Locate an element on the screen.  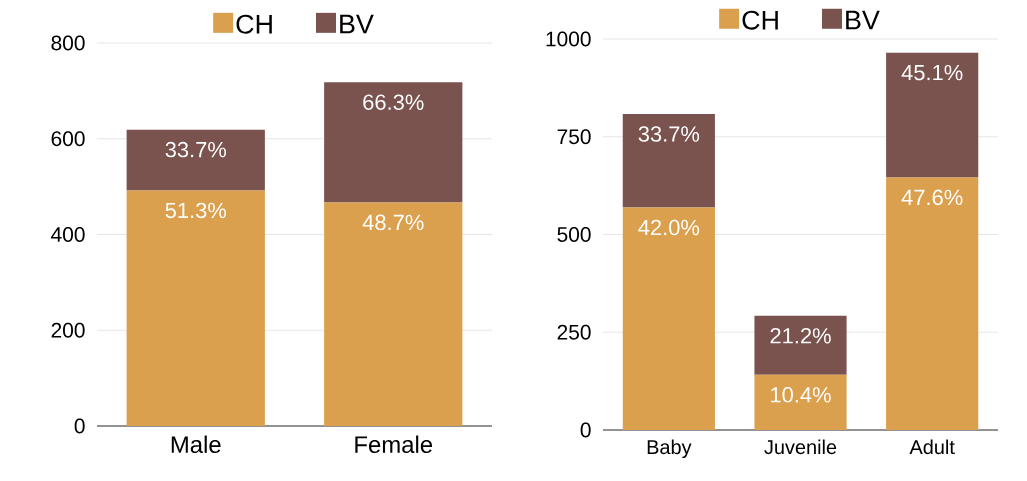
y-tick-label: 250 is located at coordinates (574, 332).